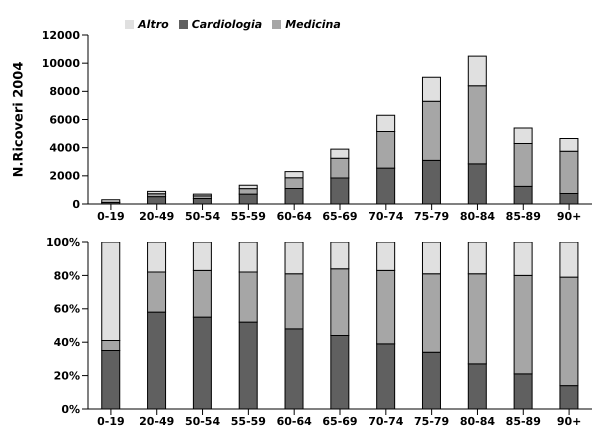  Describe the element at coordinates (227, 24) in the screenshot. I see `legend-label: Cardiologia` at that location.